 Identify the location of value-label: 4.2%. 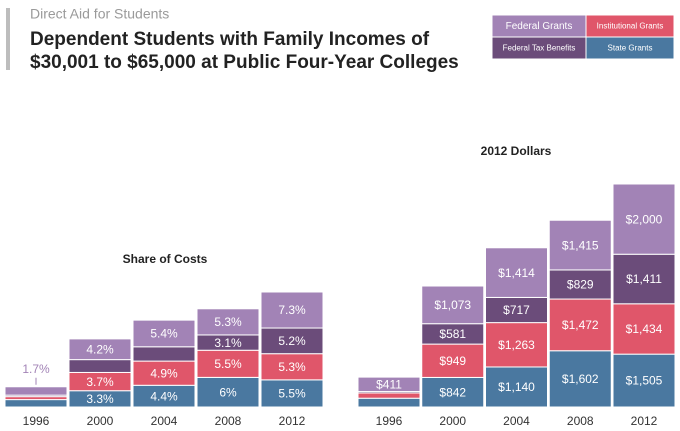
(100, 349).